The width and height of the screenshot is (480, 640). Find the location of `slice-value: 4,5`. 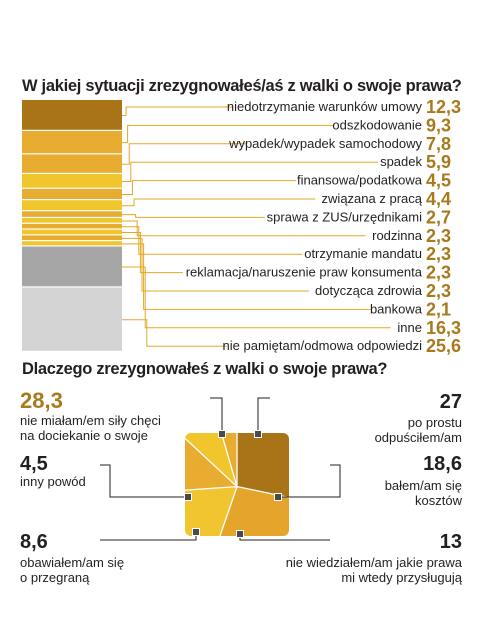

slice-value: 4,5 is located at coordinates (34, 464).